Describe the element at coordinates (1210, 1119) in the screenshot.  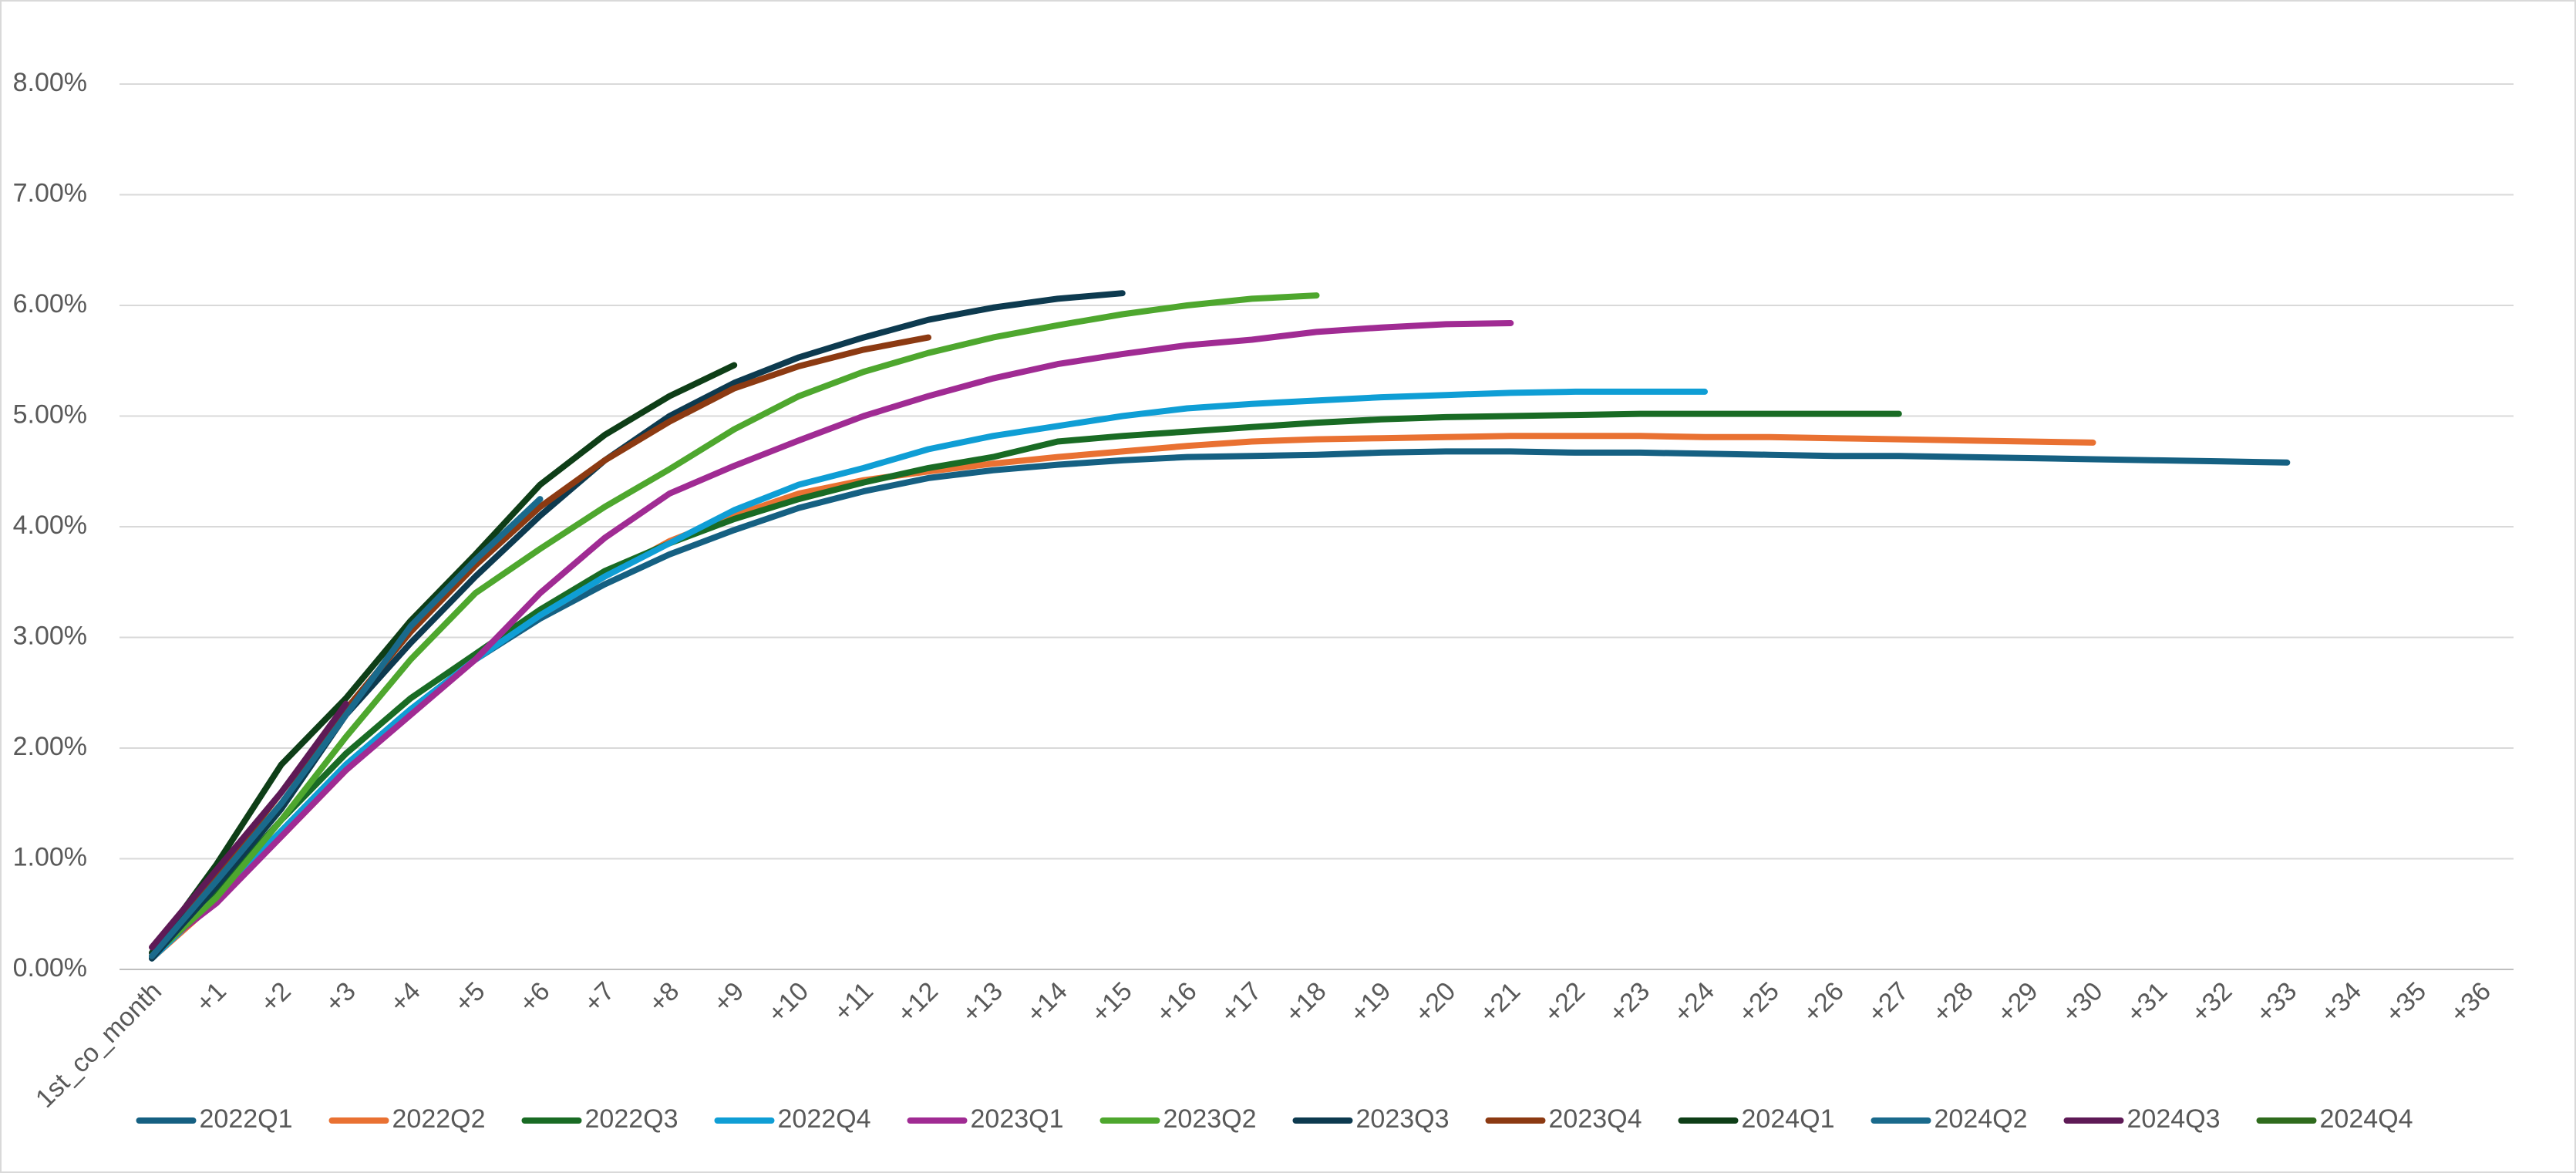
I see `legend-label: 2023Q2` at that location.